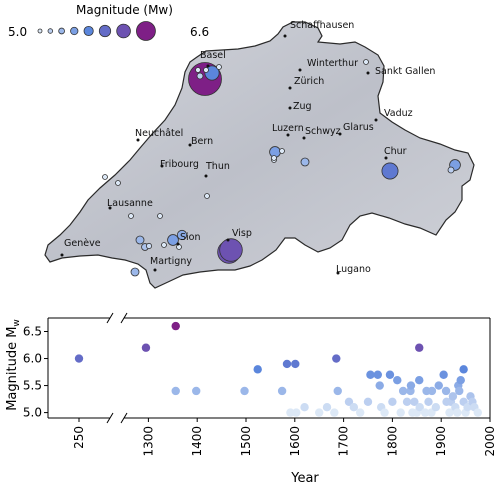 Image resolution: width=500 pixels, height=487 pixels. Describe the element at coordinates (295, 441) in the screenshot. I see `x-tick-label: 1600` at that location.